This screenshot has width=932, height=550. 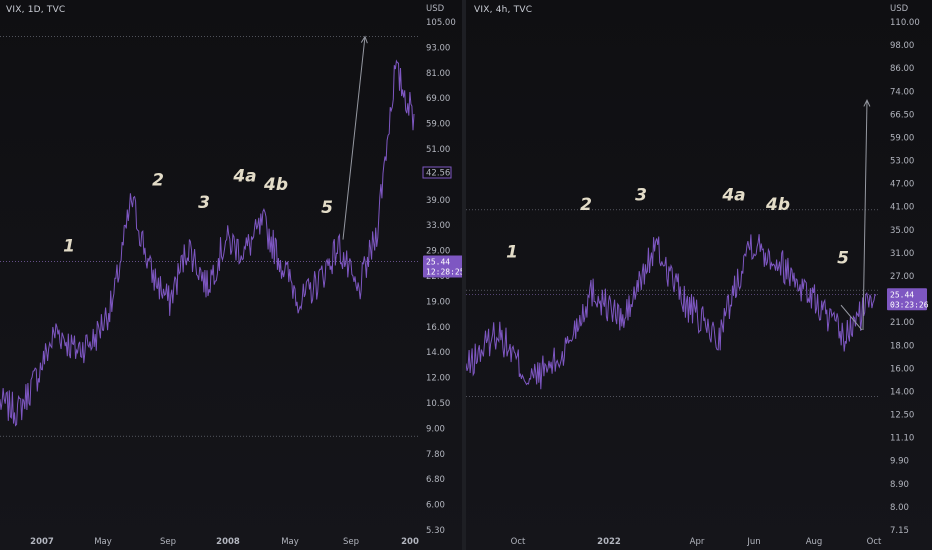 I want to click on projection-leadin, so click(x=851, y=317).